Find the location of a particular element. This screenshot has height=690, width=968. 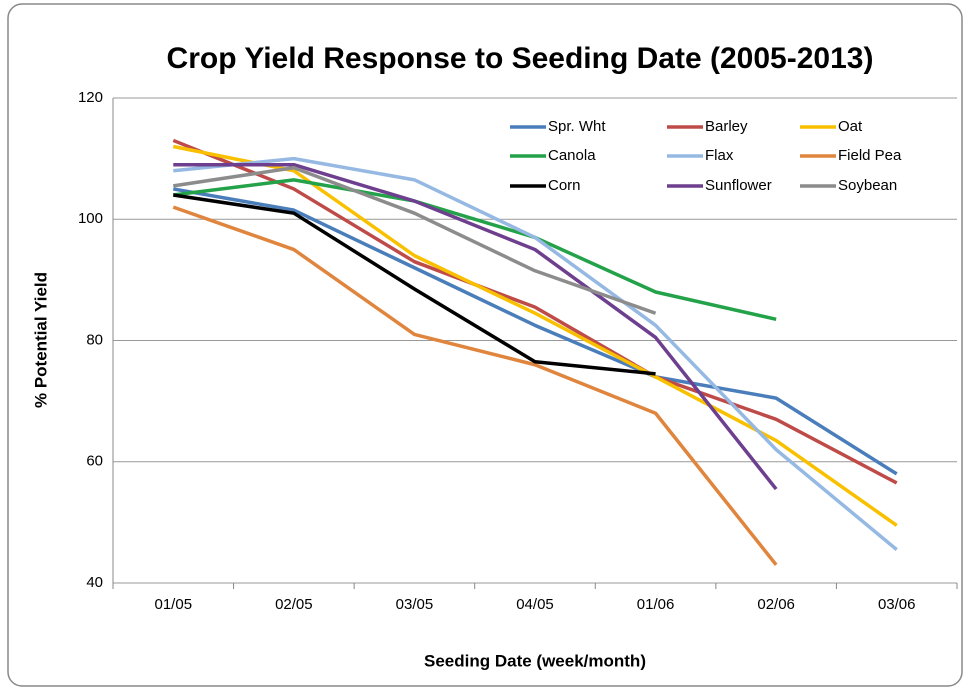

y-tick-label: 100 is located at coordinates (90, 218).